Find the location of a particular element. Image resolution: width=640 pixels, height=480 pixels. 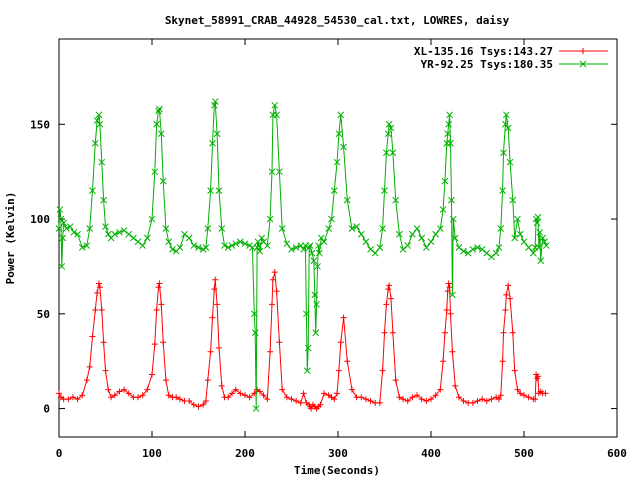

legend-entry: XL-135.16 Tsys:143.27 is located at coordinates (511, 51).